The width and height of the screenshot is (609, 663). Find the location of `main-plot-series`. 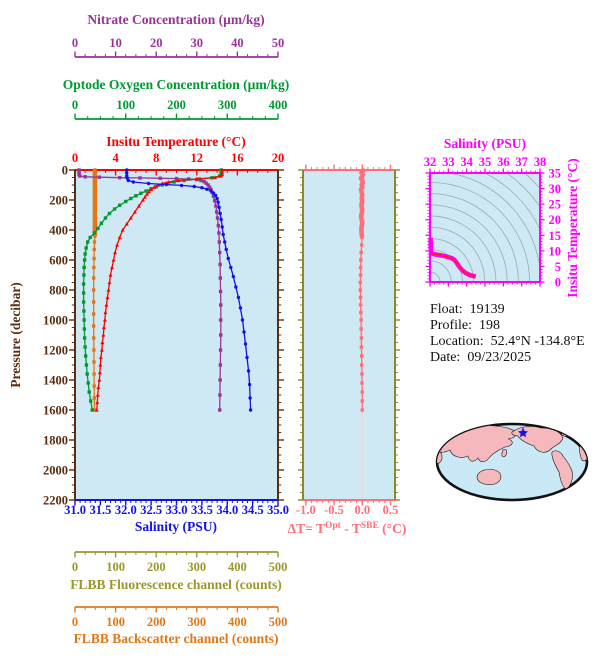

main-plot-series is located at coordinates (165, 289).